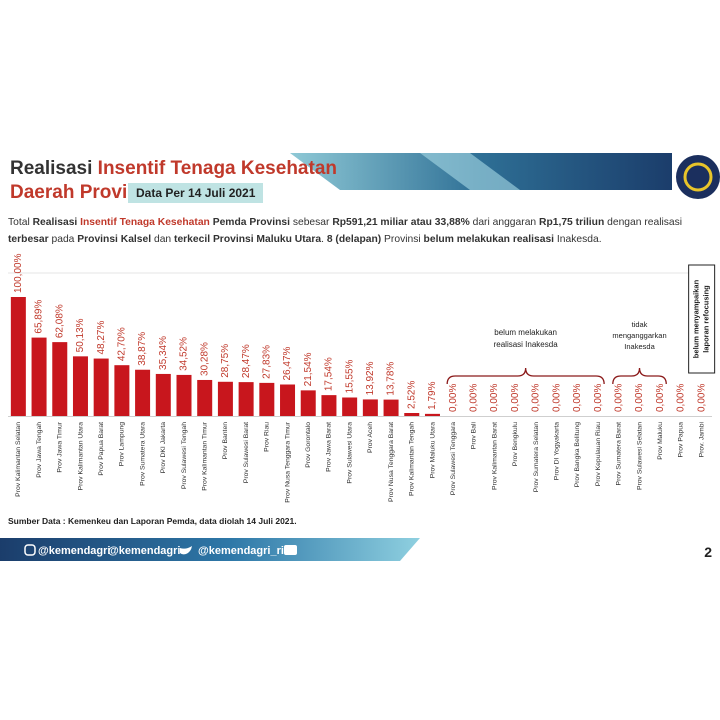 The height and width of the screenshot is (720, 720). Describe the element at coordinates (266, 362) in the screenshot. I see `value-label: 27,83%` at that location.